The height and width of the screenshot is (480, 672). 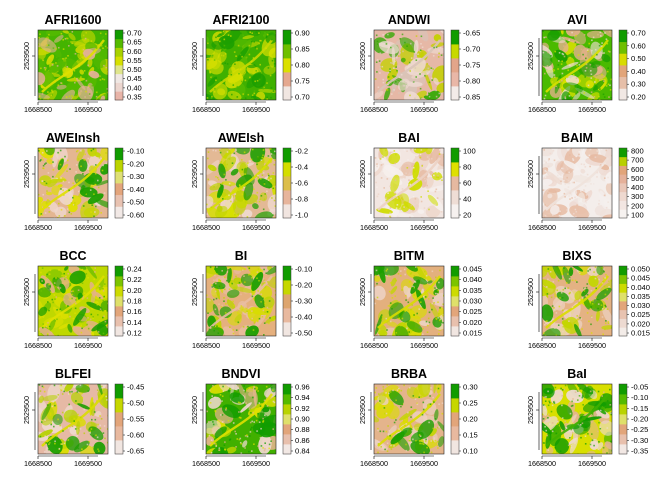 What do you see at coordinates (135, 151) in the screenshot?
I see `legend-tick-label: -0.10` at bounding box center [135, 151].